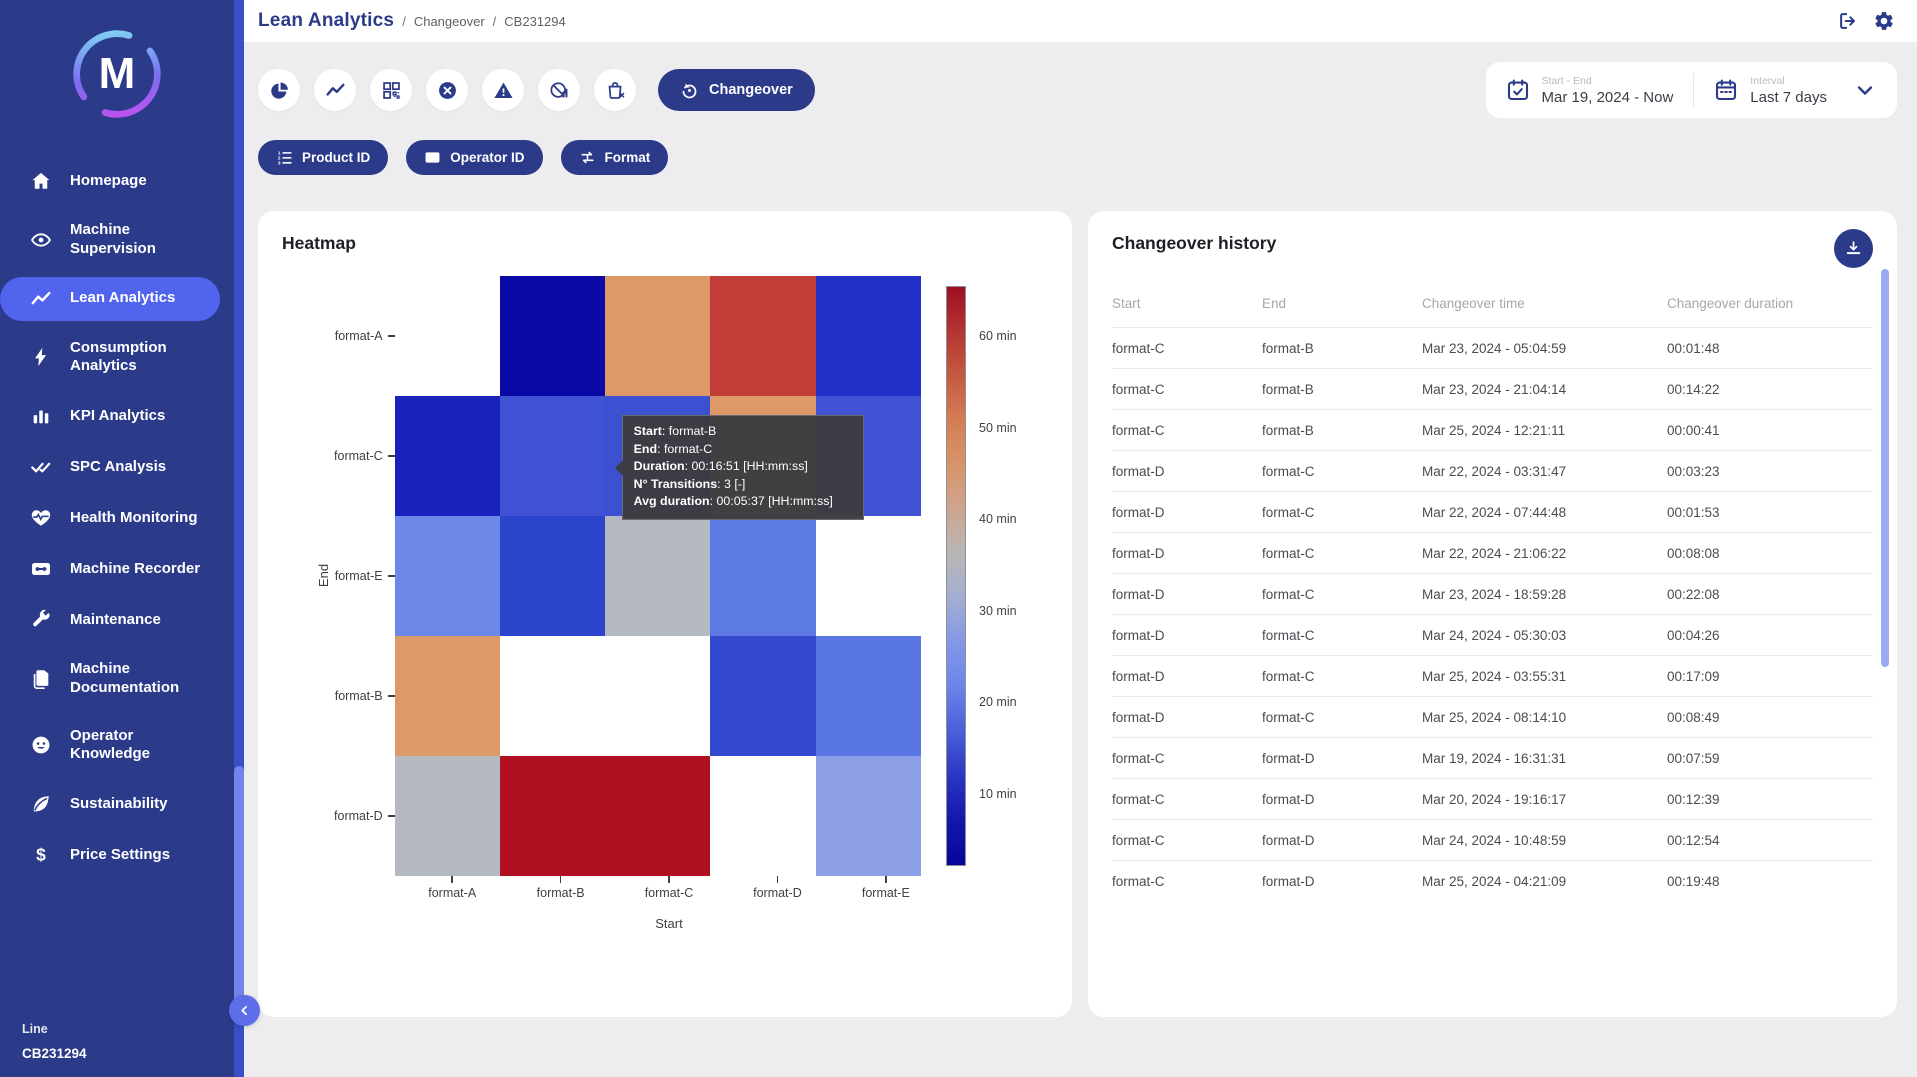  What do you see at coordinates (447, 90) in the screenshot?
I see `cross-circle-view-button` at bounding box center [447, 90].